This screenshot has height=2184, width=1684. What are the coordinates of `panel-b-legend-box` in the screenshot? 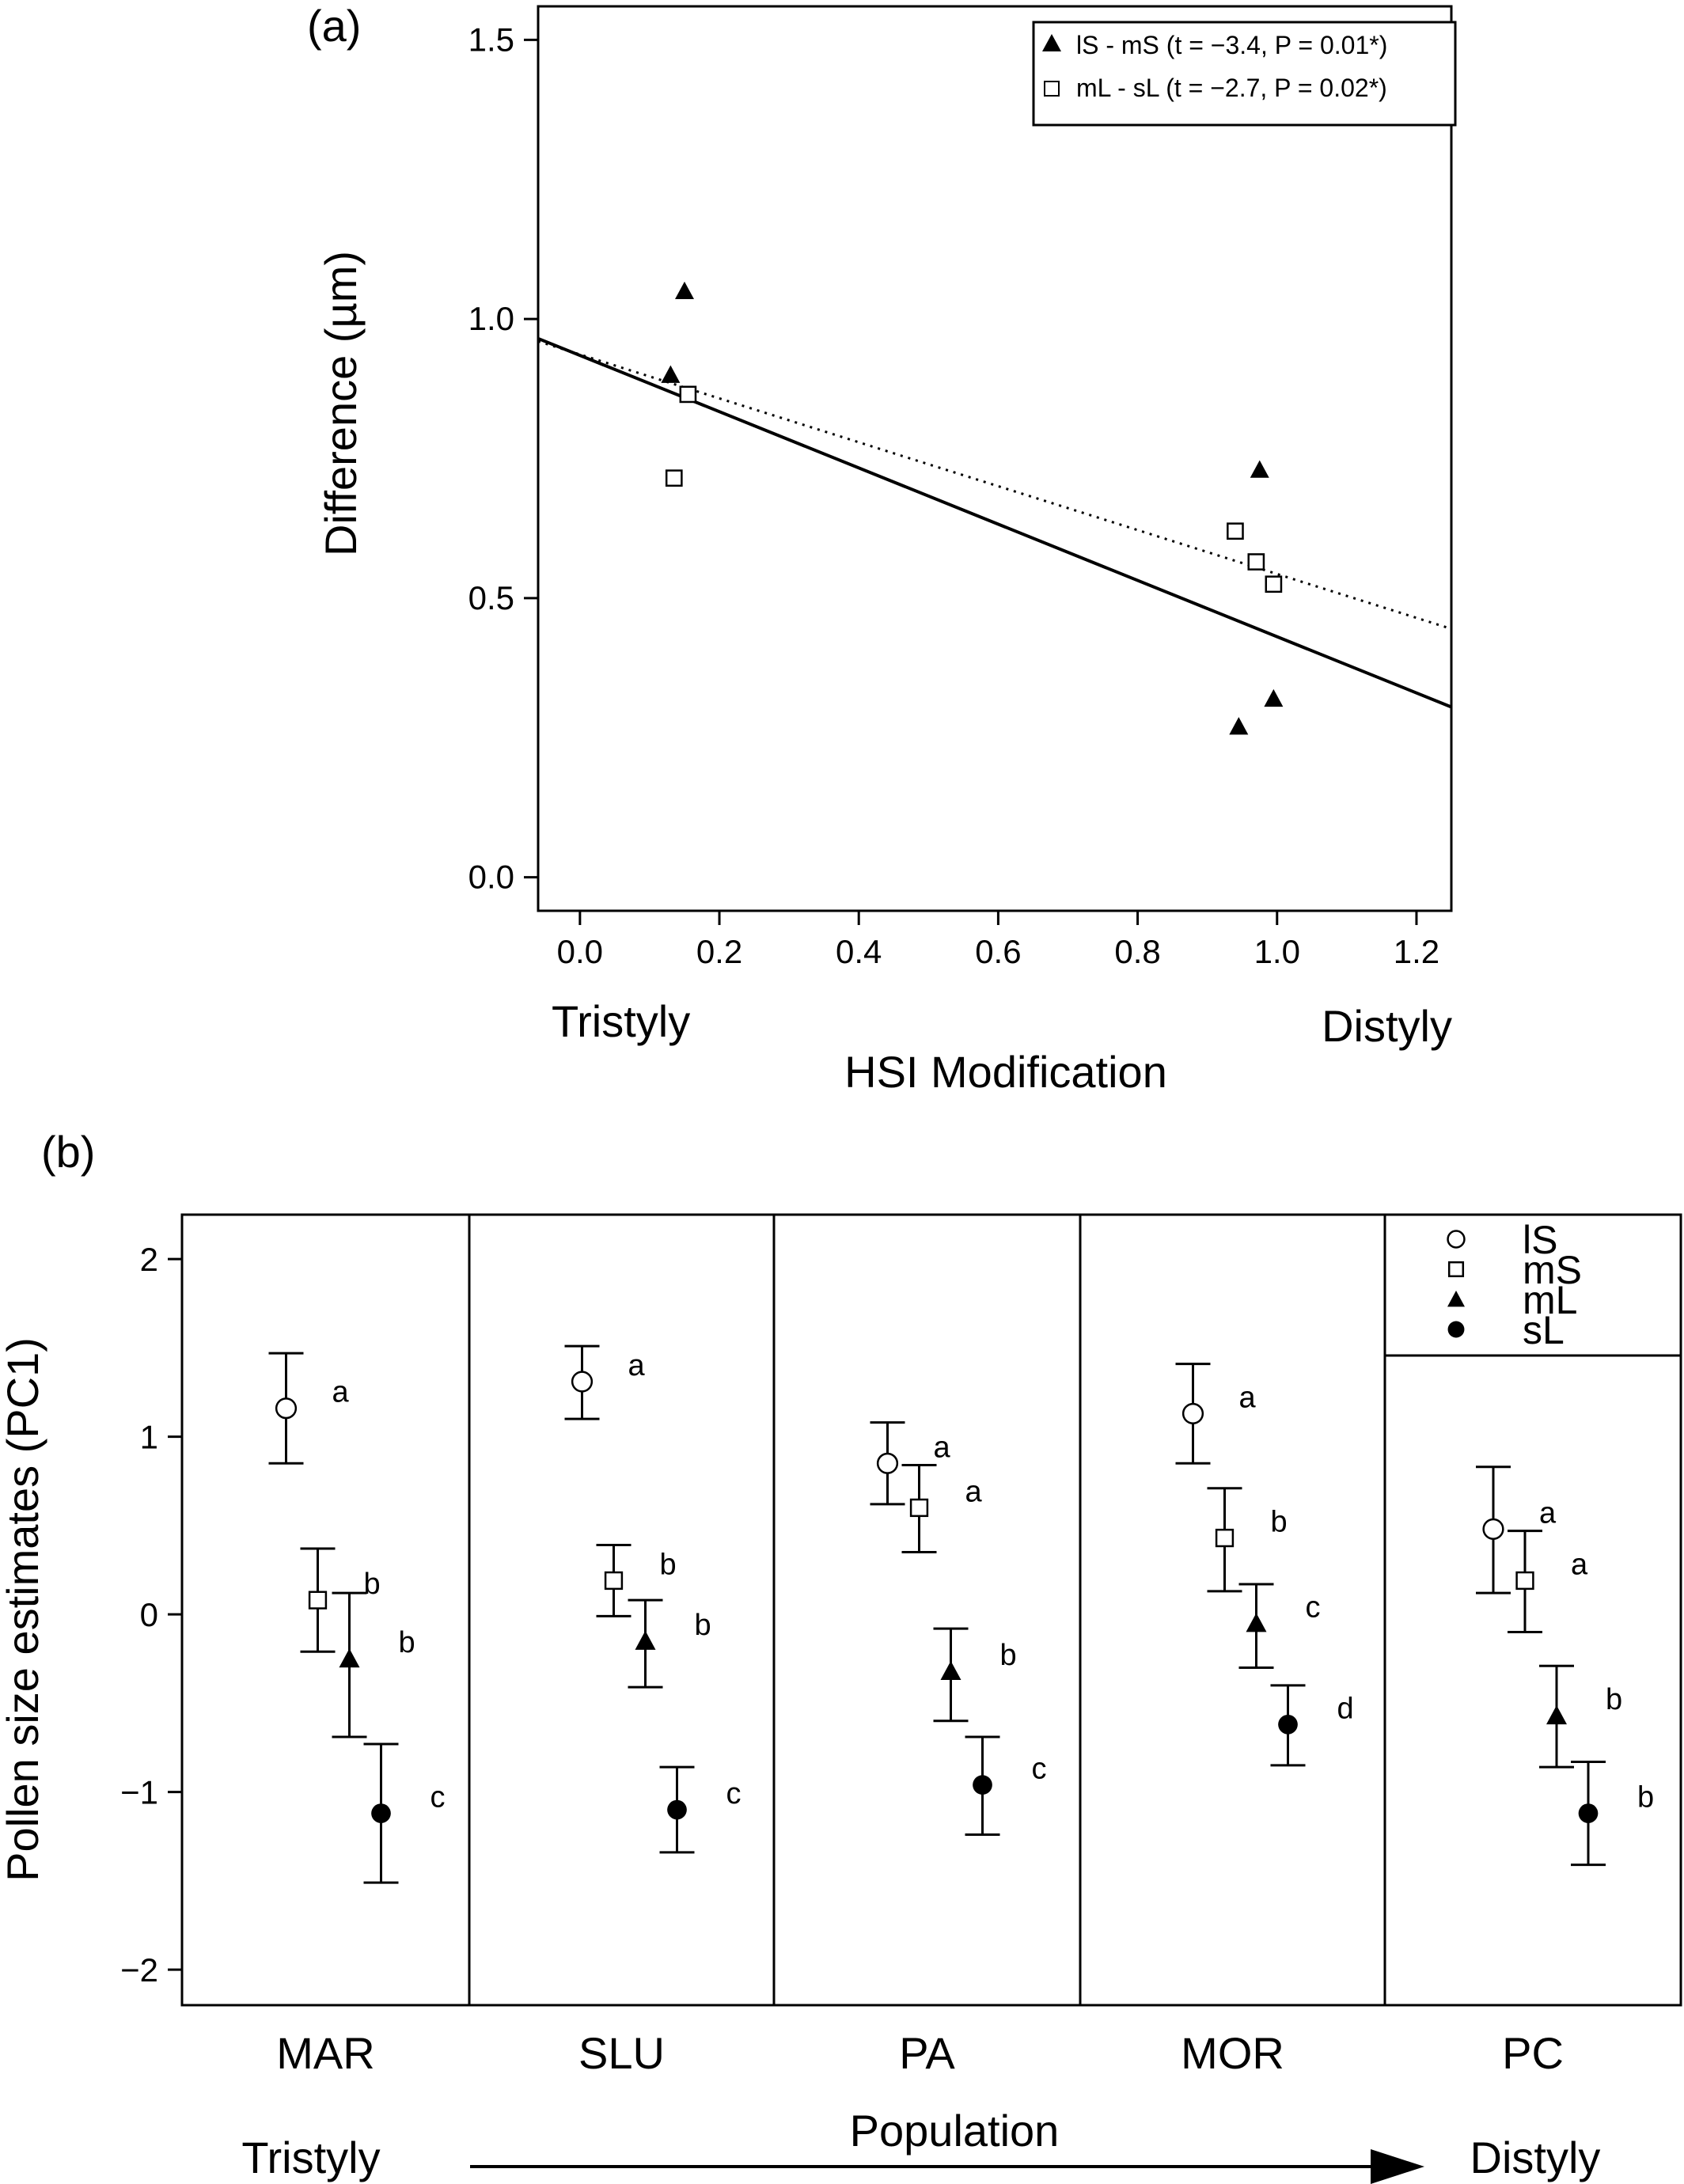 It's located at (1532, 1285).